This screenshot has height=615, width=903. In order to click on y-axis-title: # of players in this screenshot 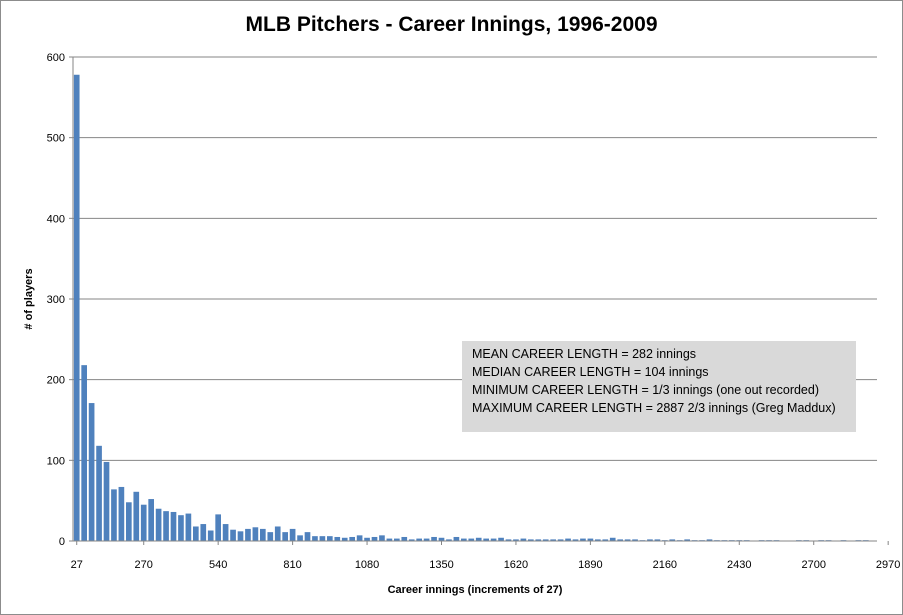, I will do `click(29, 298)`.